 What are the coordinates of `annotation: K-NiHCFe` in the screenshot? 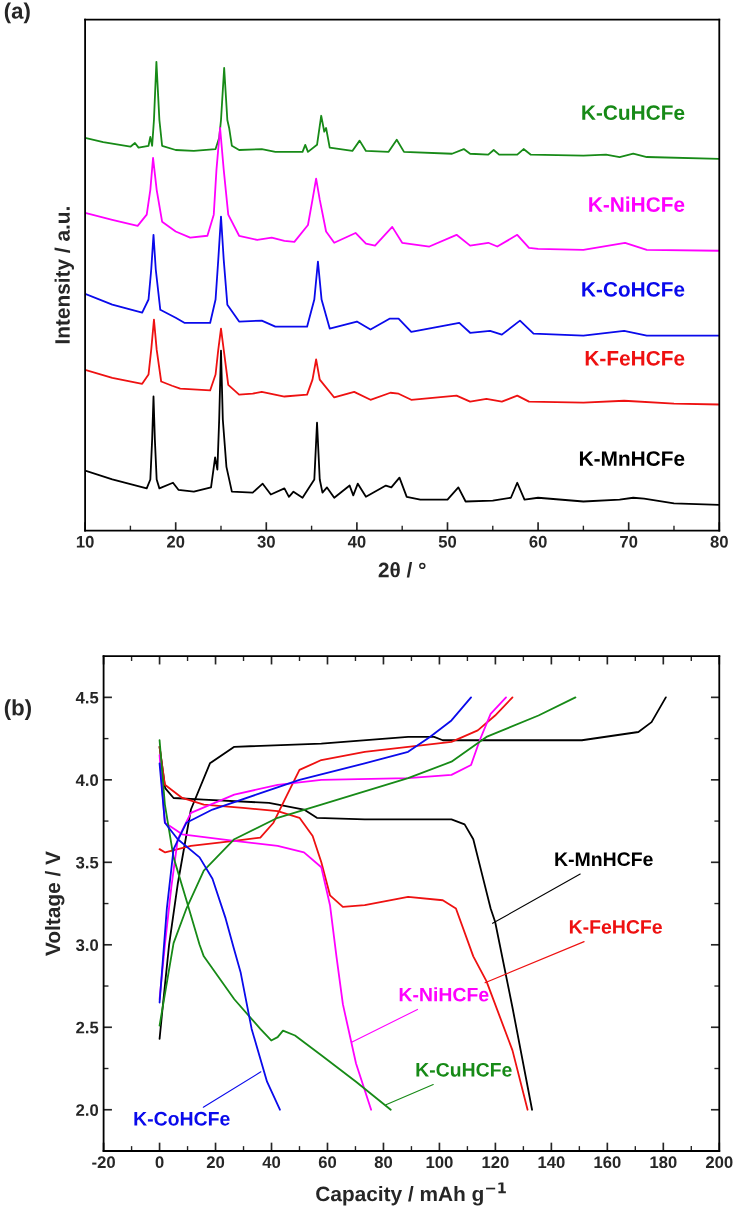 It's located at (444, 994).